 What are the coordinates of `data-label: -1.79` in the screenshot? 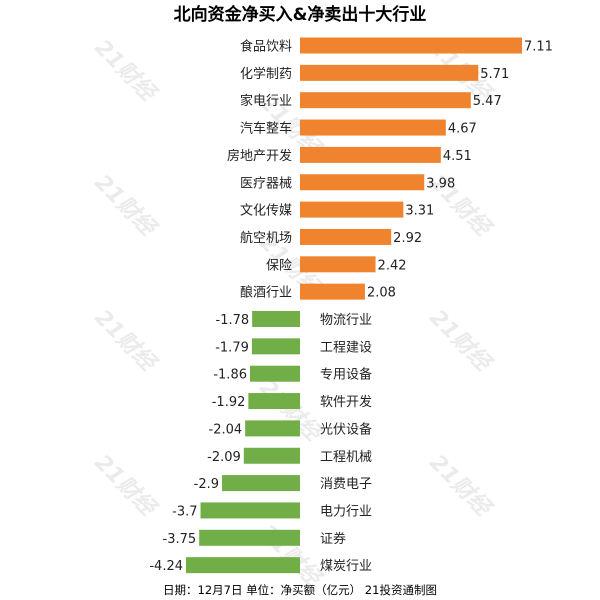 It's located at (232, 347).